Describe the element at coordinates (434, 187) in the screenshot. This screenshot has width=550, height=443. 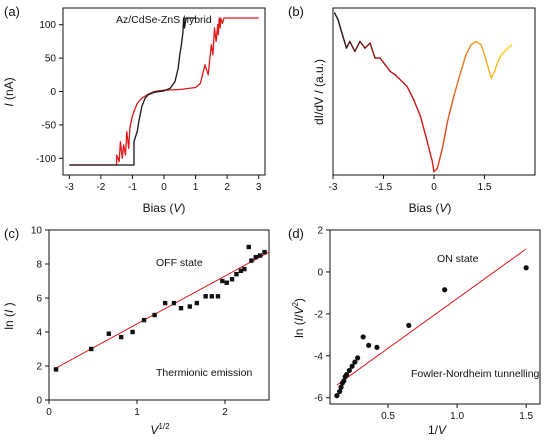
I see `x-tick-label-b: 0` at that location.